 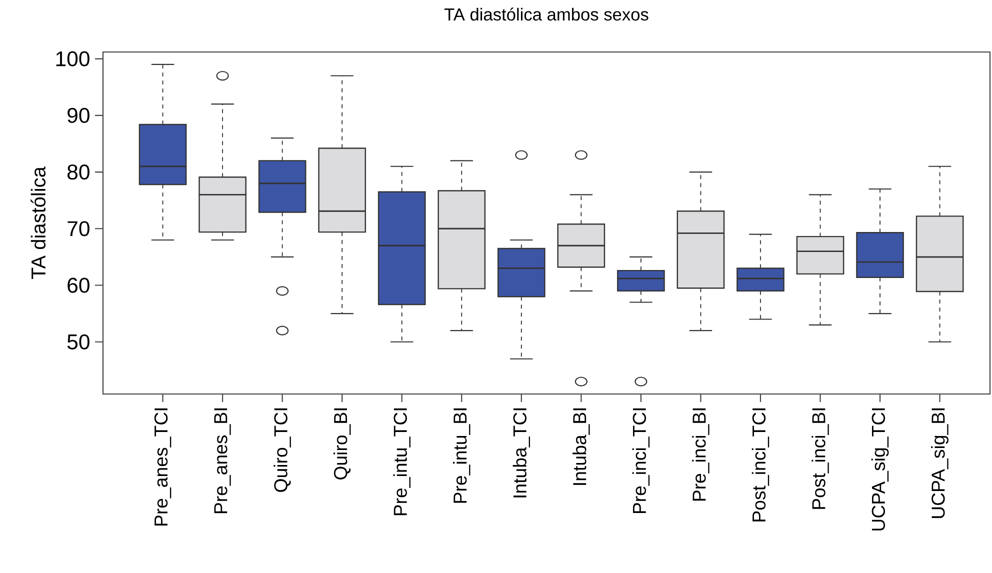 I want to click on x-tick-label: Pre_anes_BI, so click(x=222, y=461).